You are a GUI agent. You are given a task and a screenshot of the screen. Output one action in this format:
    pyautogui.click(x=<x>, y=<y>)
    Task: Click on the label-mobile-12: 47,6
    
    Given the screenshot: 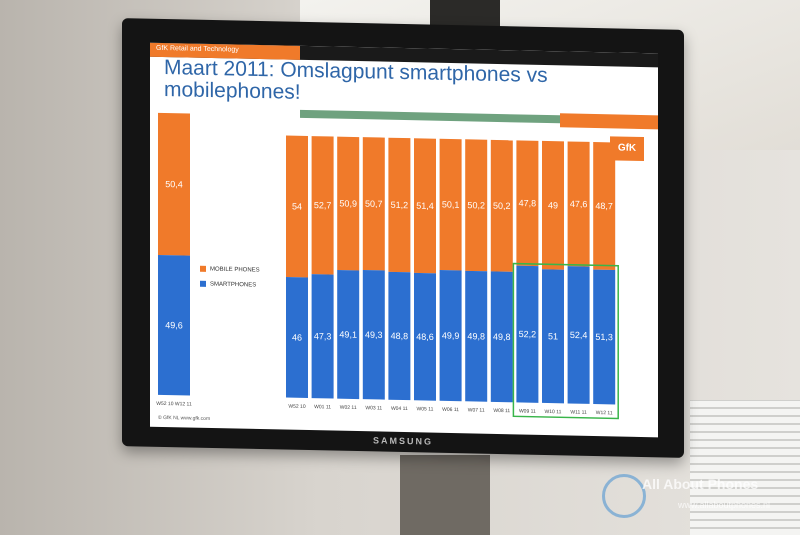 What is the action you would take?
    pyautogui.click(x=579, y=204)
    